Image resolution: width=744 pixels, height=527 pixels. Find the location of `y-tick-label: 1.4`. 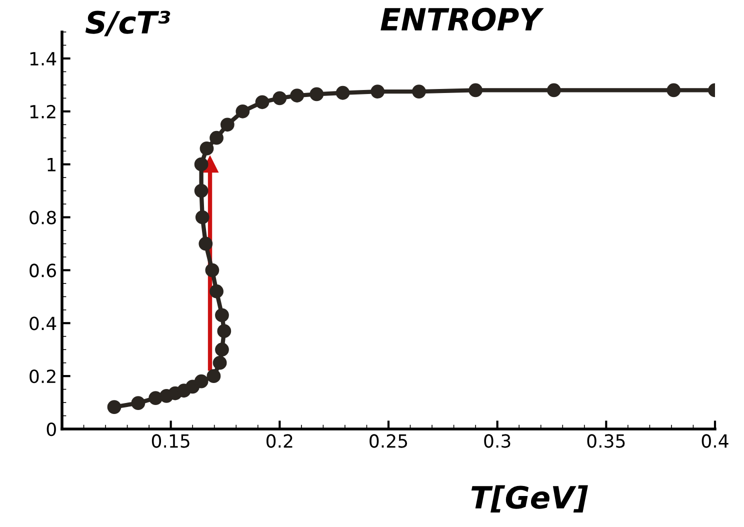

y-tick-label: 1.4 is located at coordinates (43, 59).